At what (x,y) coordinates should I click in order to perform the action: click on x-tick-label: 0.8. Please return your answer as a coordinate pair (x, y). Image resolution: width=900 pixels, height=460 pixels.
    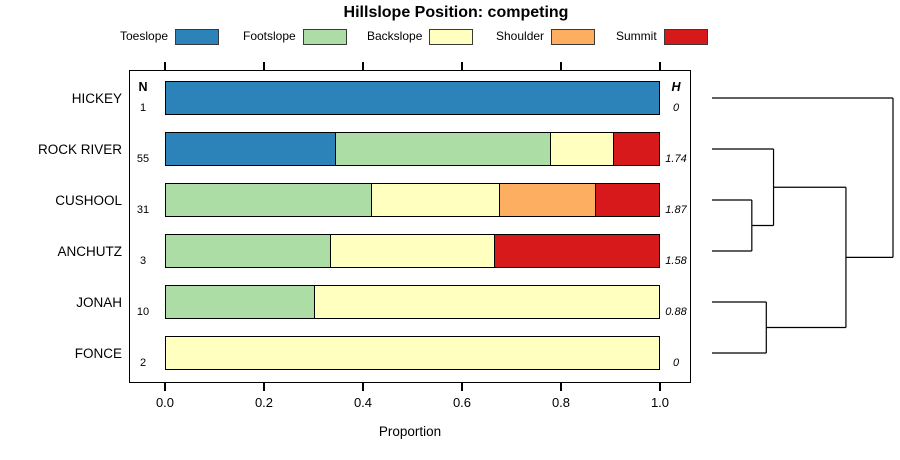
    Looking at the image, I should click on (561, 402).